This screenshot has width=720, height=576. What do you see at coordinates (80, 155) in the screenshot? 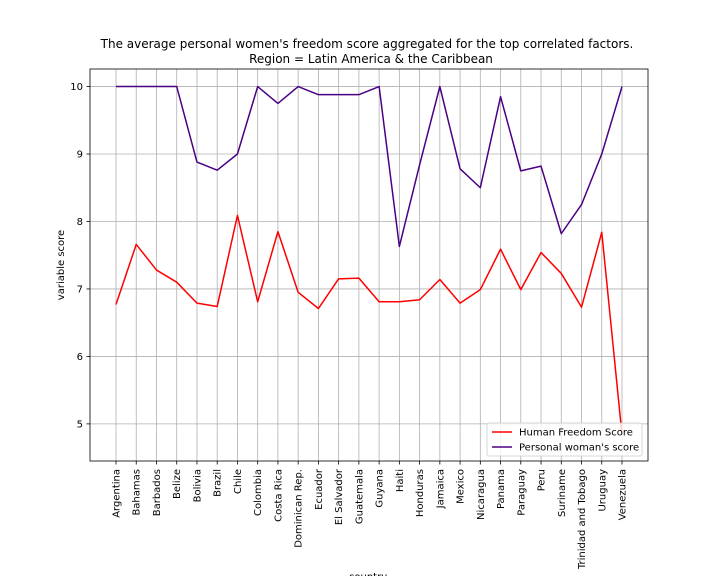
I see `y-tick-label: 9` at bounding box center [80, 155].